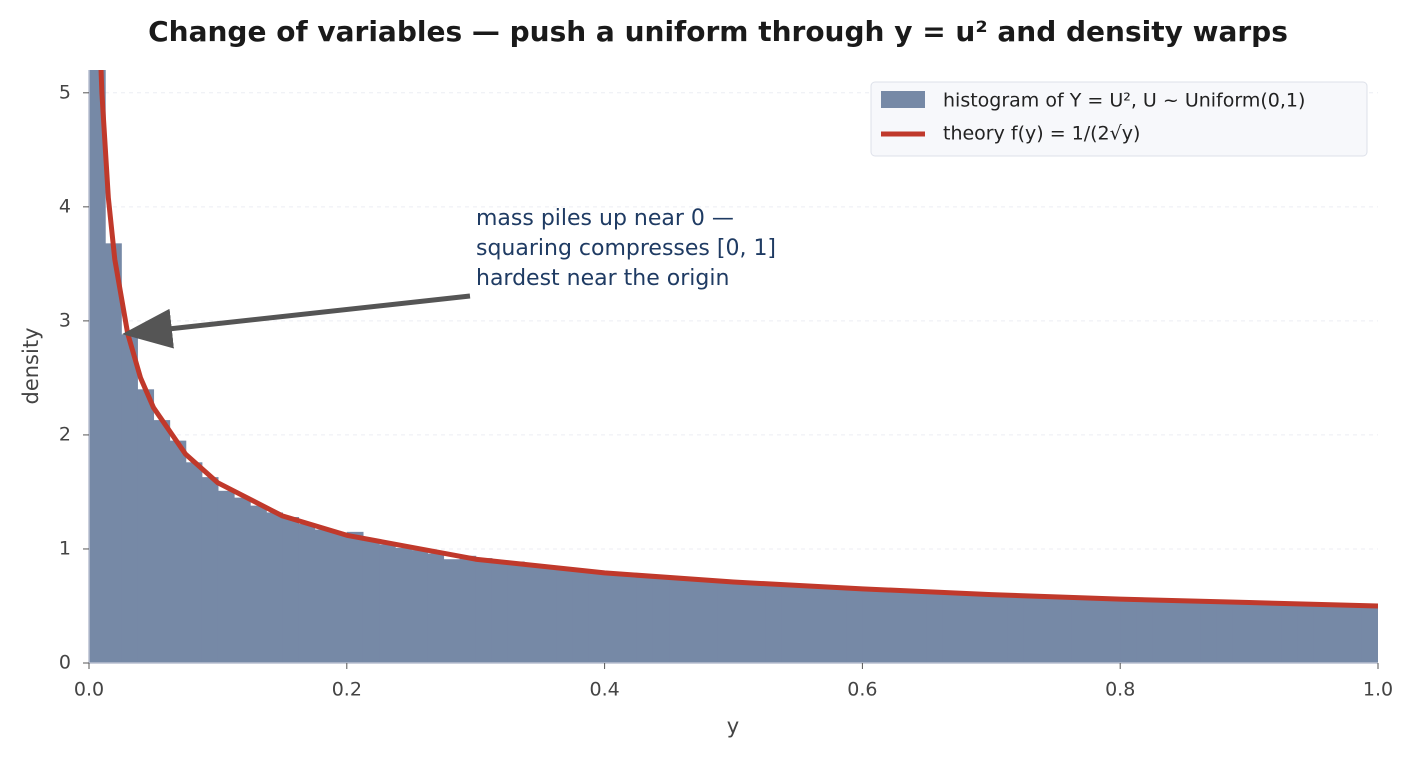  What do you see at coordinates (604, 690) in the screenshot?
I see `x-tick-label: 0.4` at bounding box center [604, 690].